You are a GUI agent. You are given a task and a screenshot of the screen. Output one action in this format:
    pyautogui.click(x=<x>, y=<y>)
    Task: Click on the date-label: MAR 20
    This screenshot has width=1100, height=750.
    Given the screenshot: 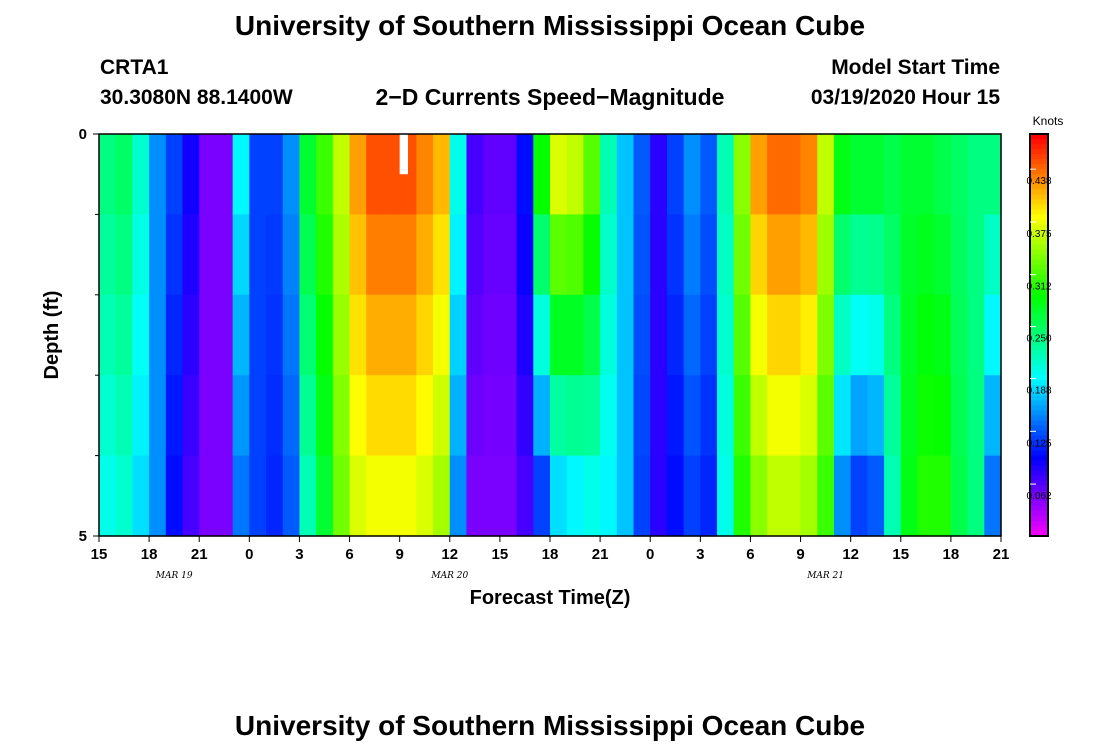 What is the action you would take?
    pyautogui.click(x=449, y=576)
    